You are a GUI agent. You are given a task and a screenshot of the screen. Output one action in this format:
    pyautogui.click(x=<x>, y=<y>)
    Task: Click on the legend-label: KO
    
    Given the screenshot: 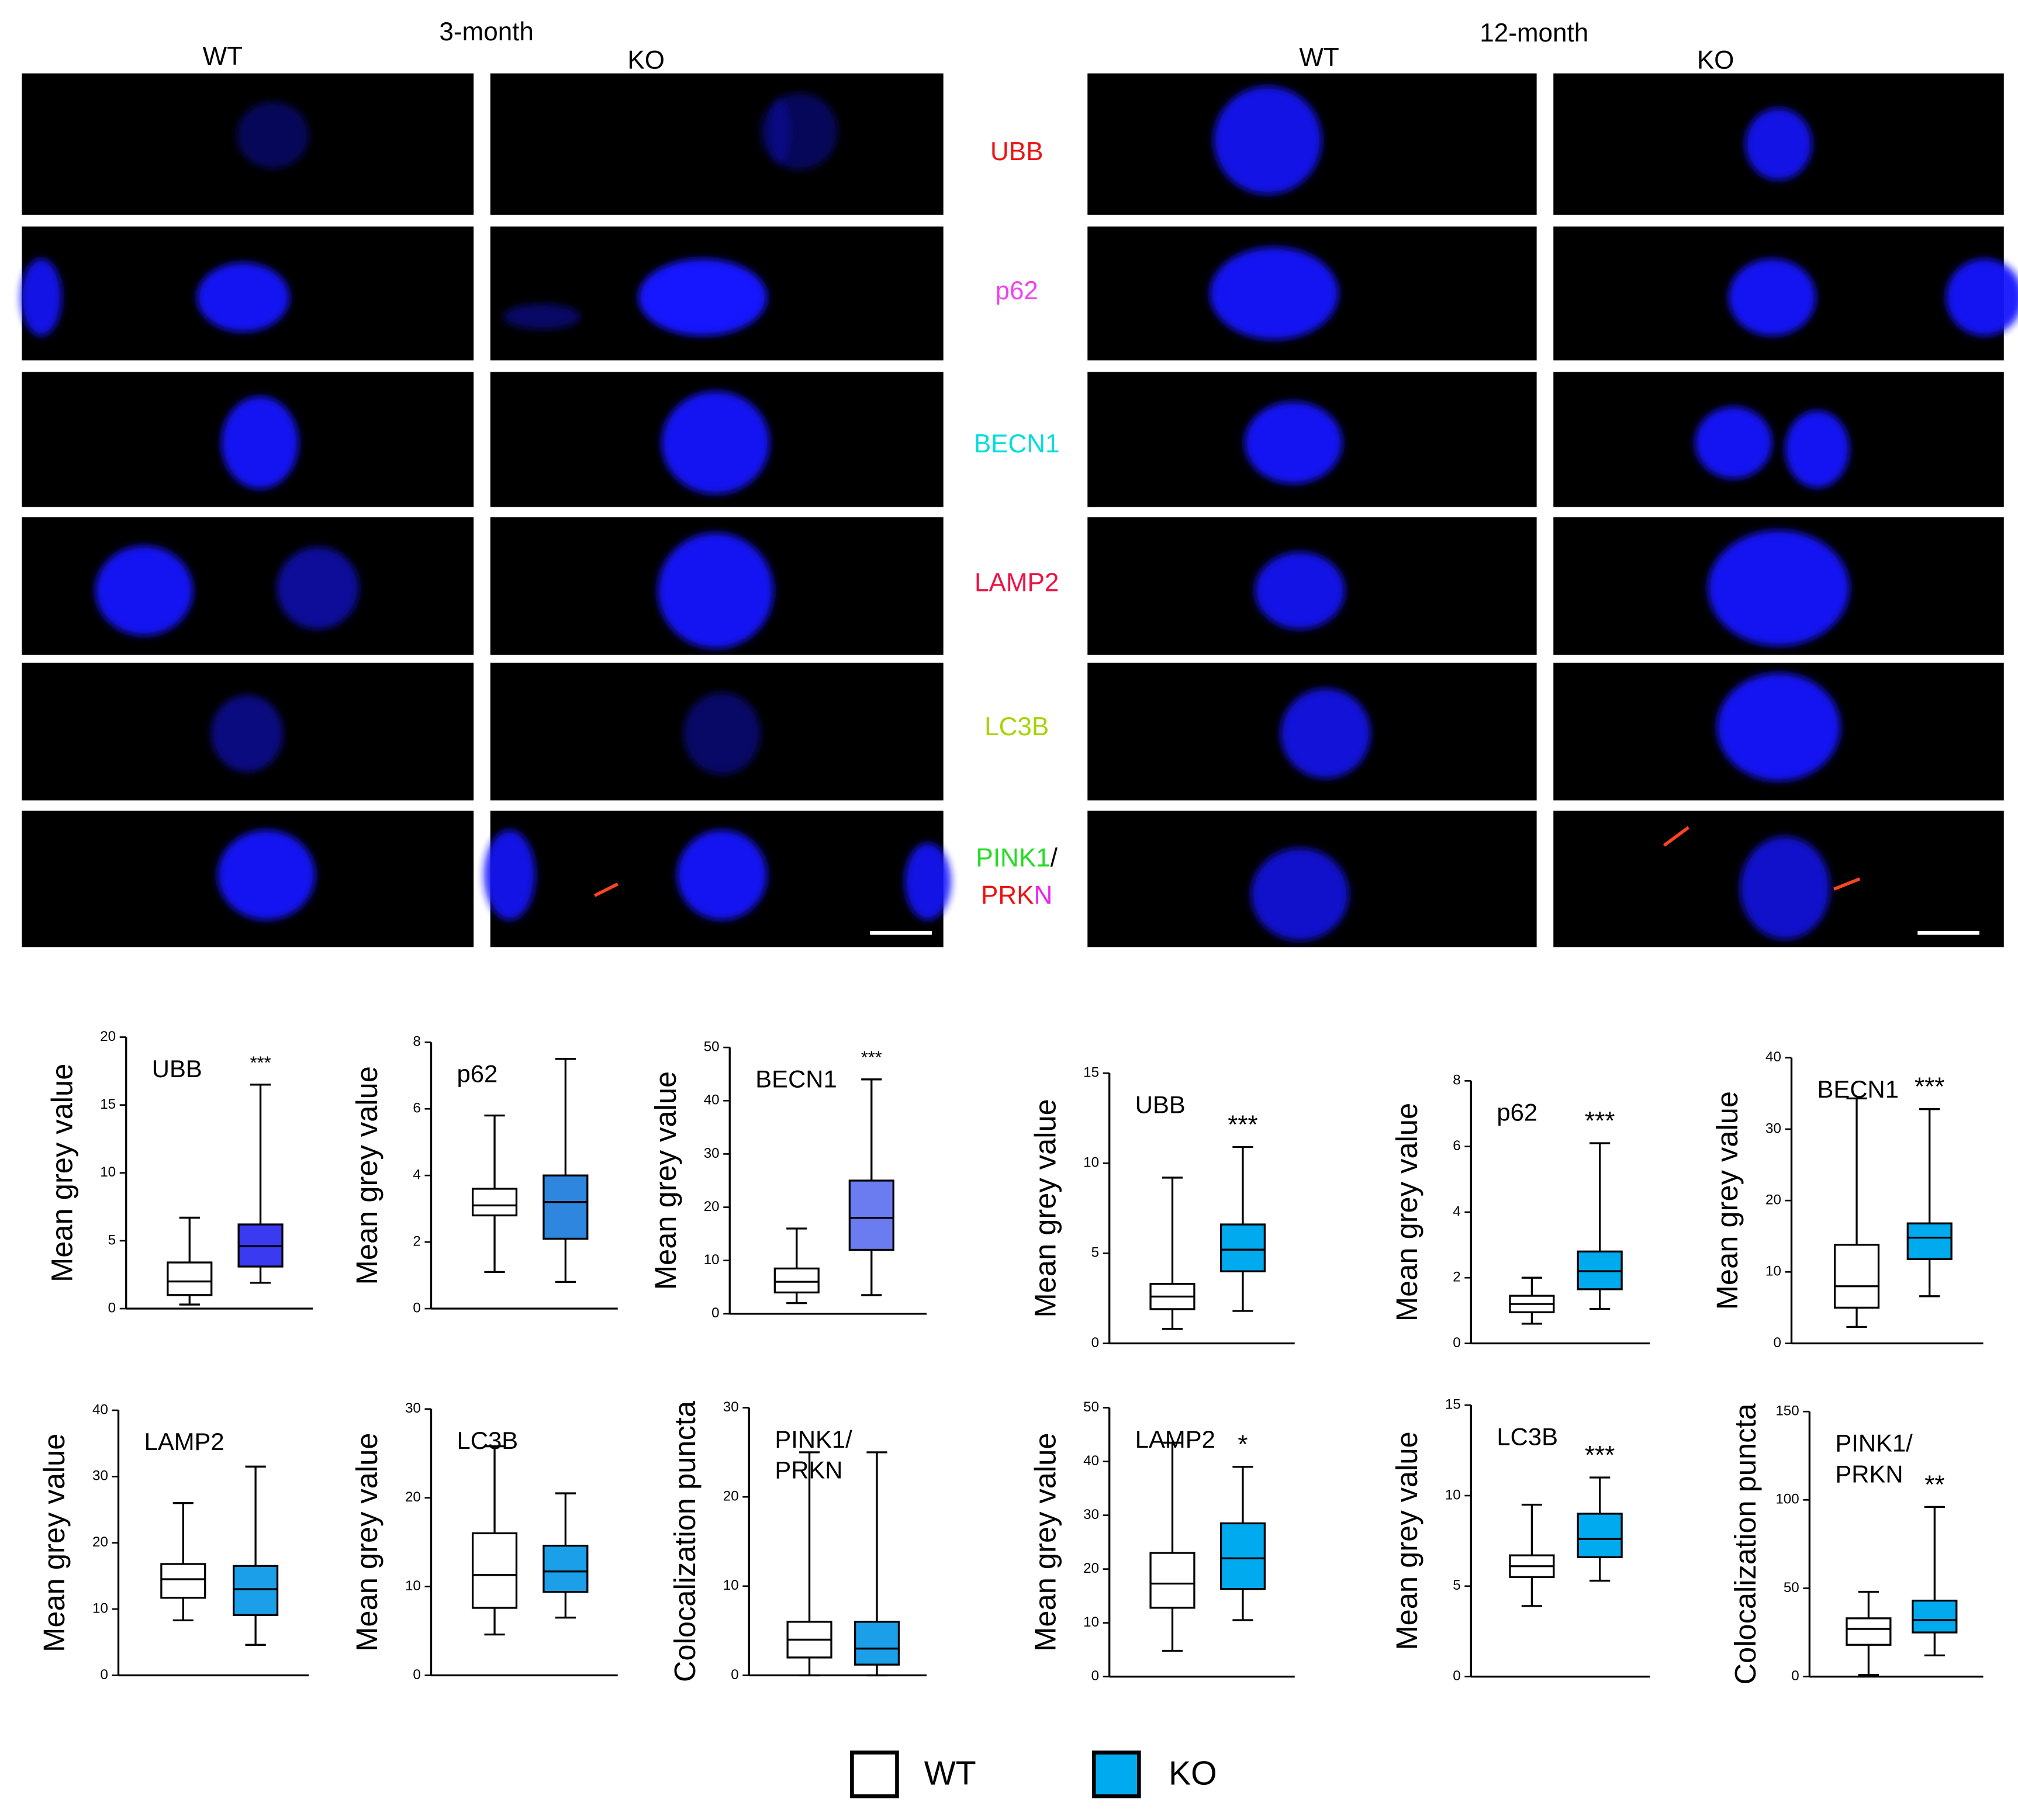 What is the action you would take?
    pyautogui.click(x=1193, y=1773)
    